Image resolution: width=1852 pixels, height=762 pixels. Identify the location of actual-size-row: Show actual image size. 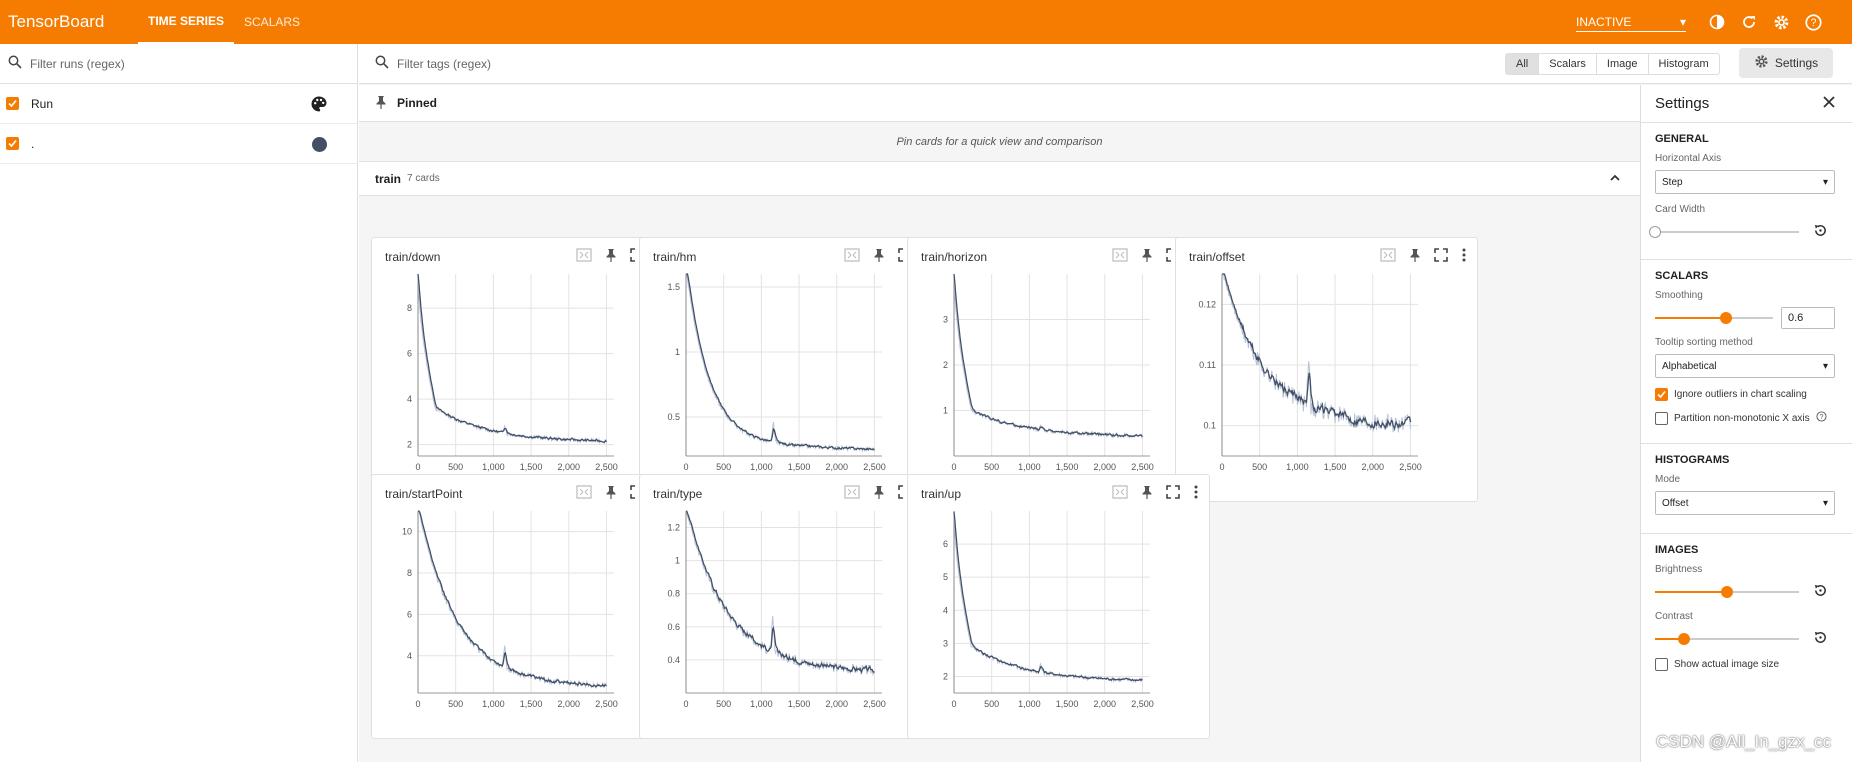
(1746, 664).